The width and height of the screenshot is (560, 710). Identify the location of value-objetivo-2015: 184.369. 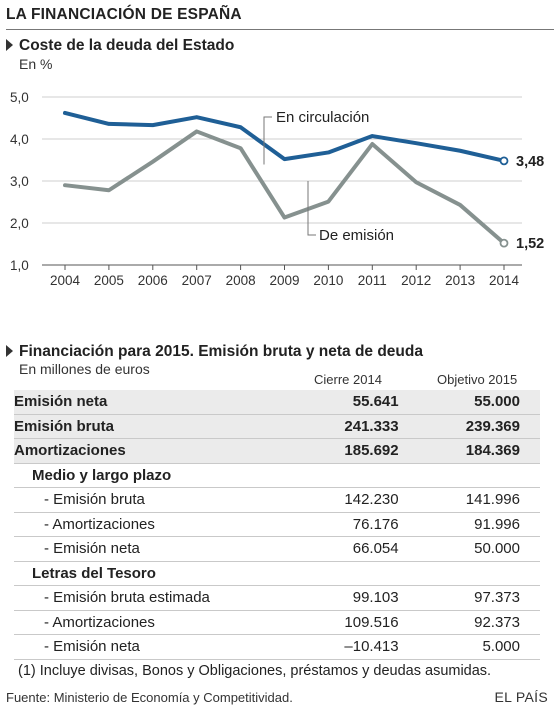
(474, 451).